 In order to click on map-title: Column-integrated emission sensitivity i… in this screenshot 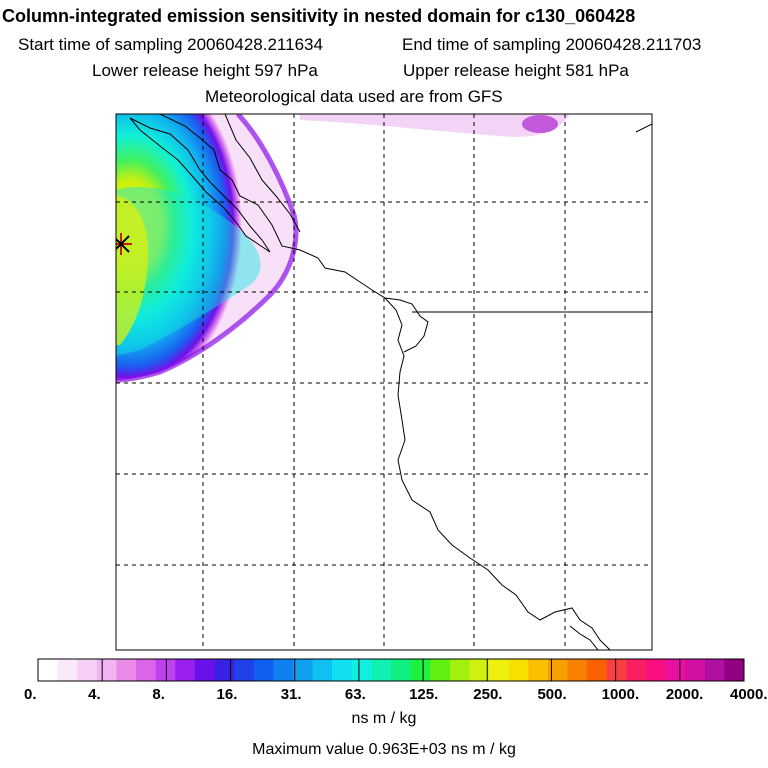, I will do `click(319, 16)`.